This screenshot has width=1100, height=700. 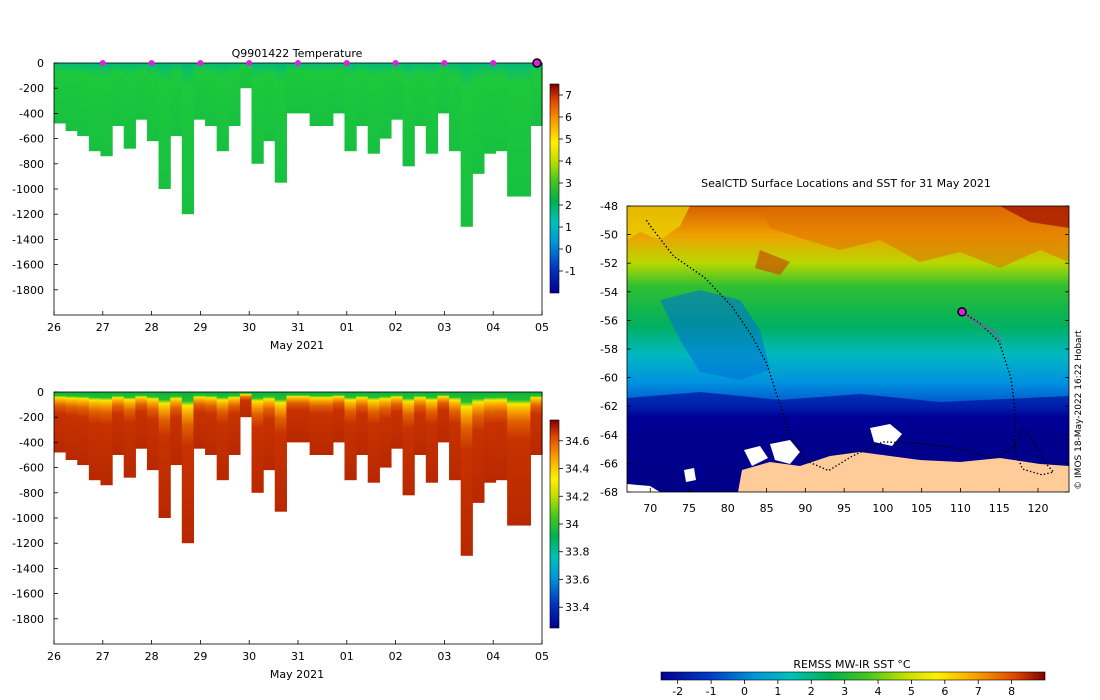 I want to click on latest-surfacing-marker, so click(x=537, y=63).